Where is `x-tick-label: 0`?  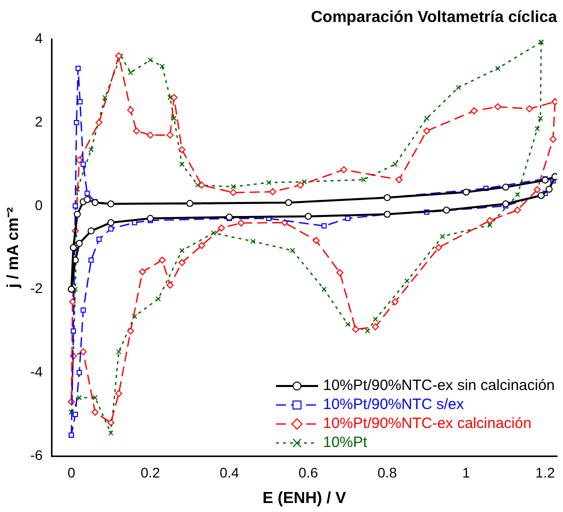 x-tick-label: 0 is located at coordinates (71, 472).